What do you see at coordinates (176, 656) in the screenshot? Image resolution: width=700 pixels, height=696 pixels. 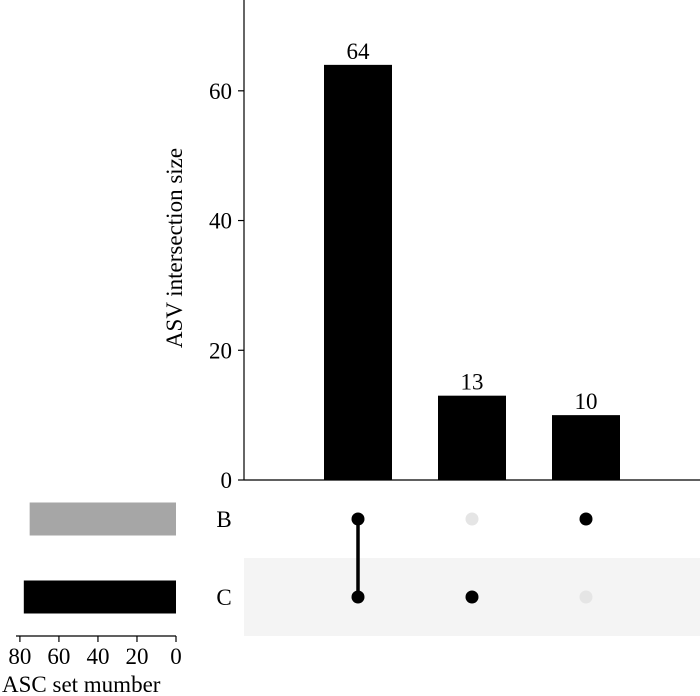 I see `set-tick-label: 0` at bounding box center [176, 656].